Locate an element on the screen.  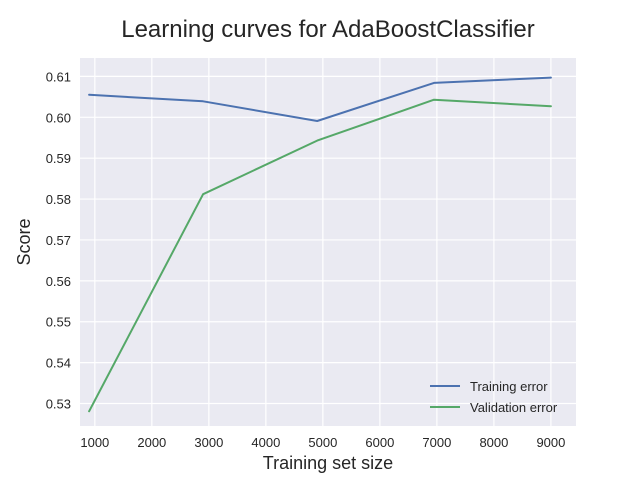
x-tick-label: 3000 is located at coordinates (208, 442).